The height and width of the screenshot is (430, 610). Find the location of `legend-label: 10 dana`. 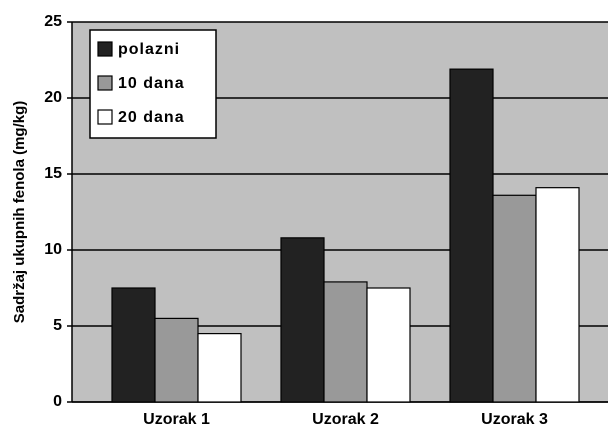

legend-label: 10 dana is located at coordinates (151, 83).